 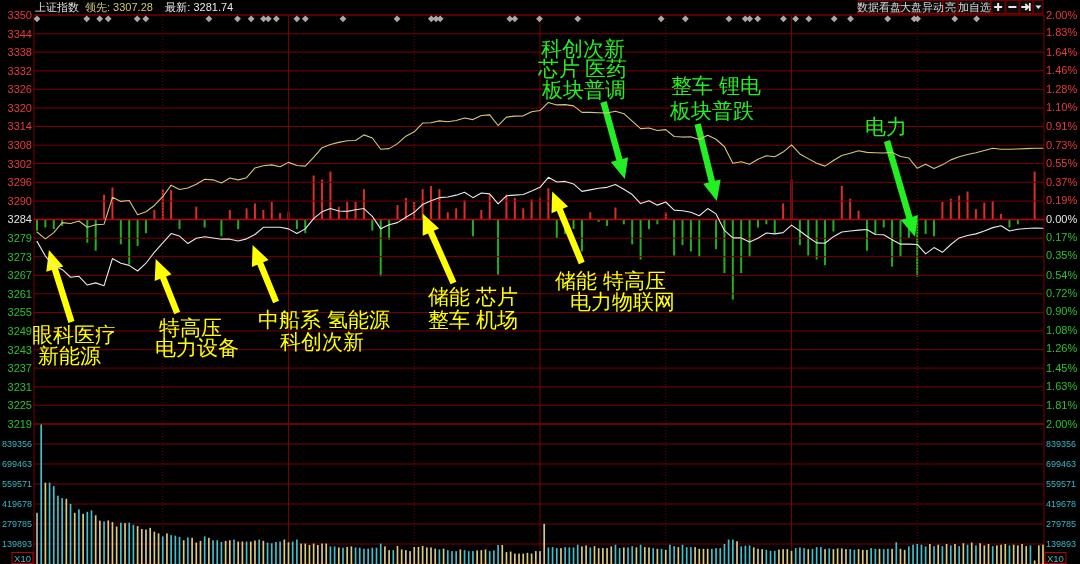 I want to click on y2-tick-label: 699463, so click(x=1061, y=464).